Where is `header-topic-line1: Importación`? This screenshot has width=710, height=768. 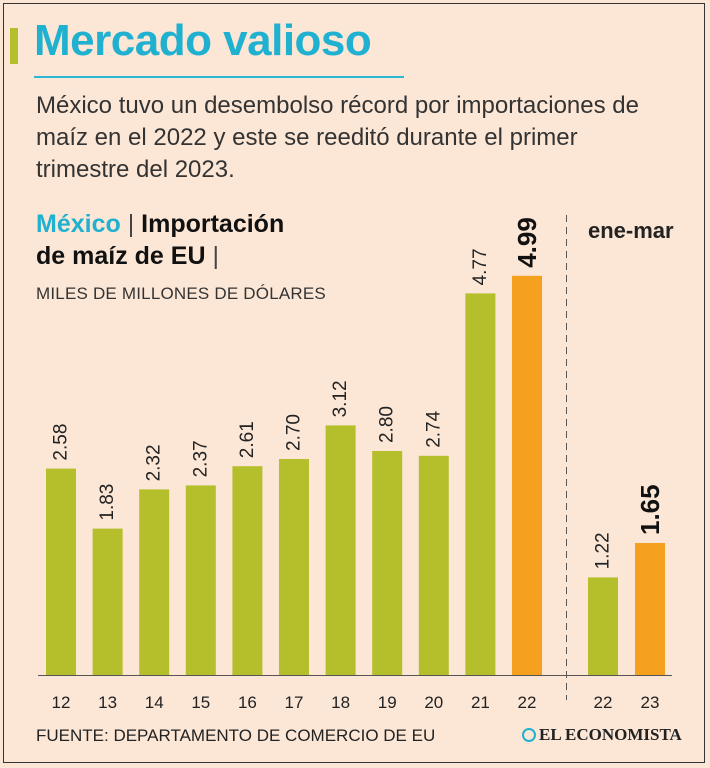
header-topic-line1: Importación is located at coordinates (213, 224).